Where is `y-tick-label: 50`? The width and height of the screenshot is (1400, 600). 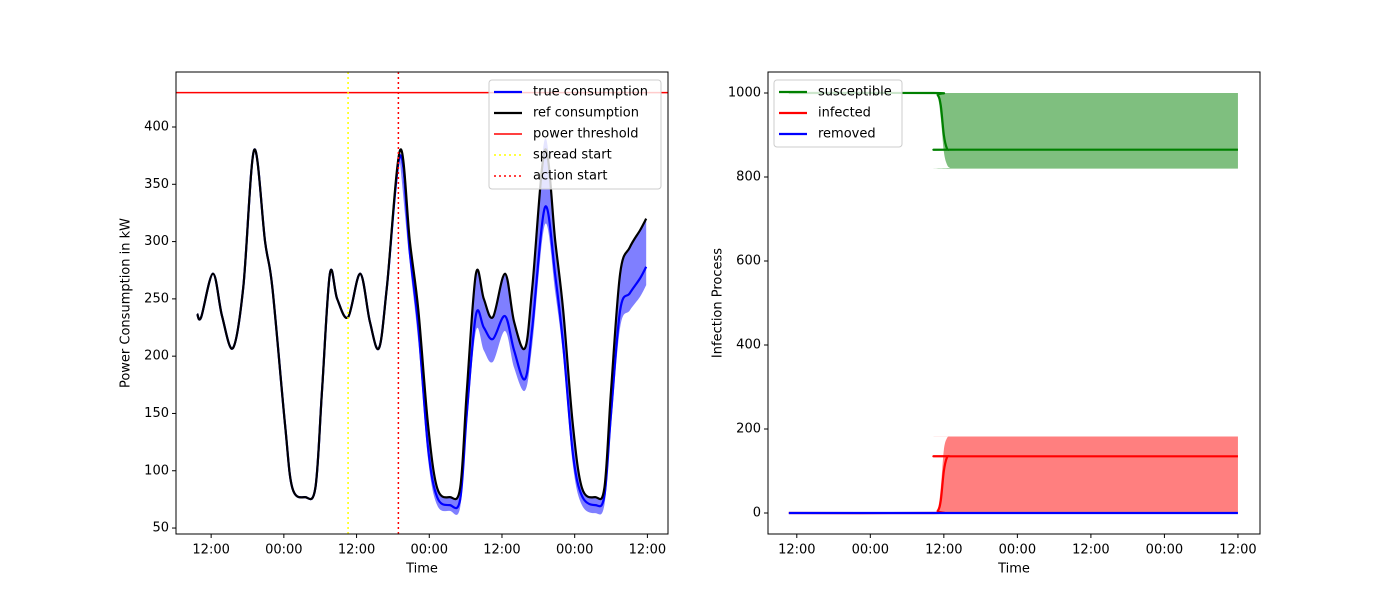 y-tick-label: 50 is located at coordinates (160, 528).